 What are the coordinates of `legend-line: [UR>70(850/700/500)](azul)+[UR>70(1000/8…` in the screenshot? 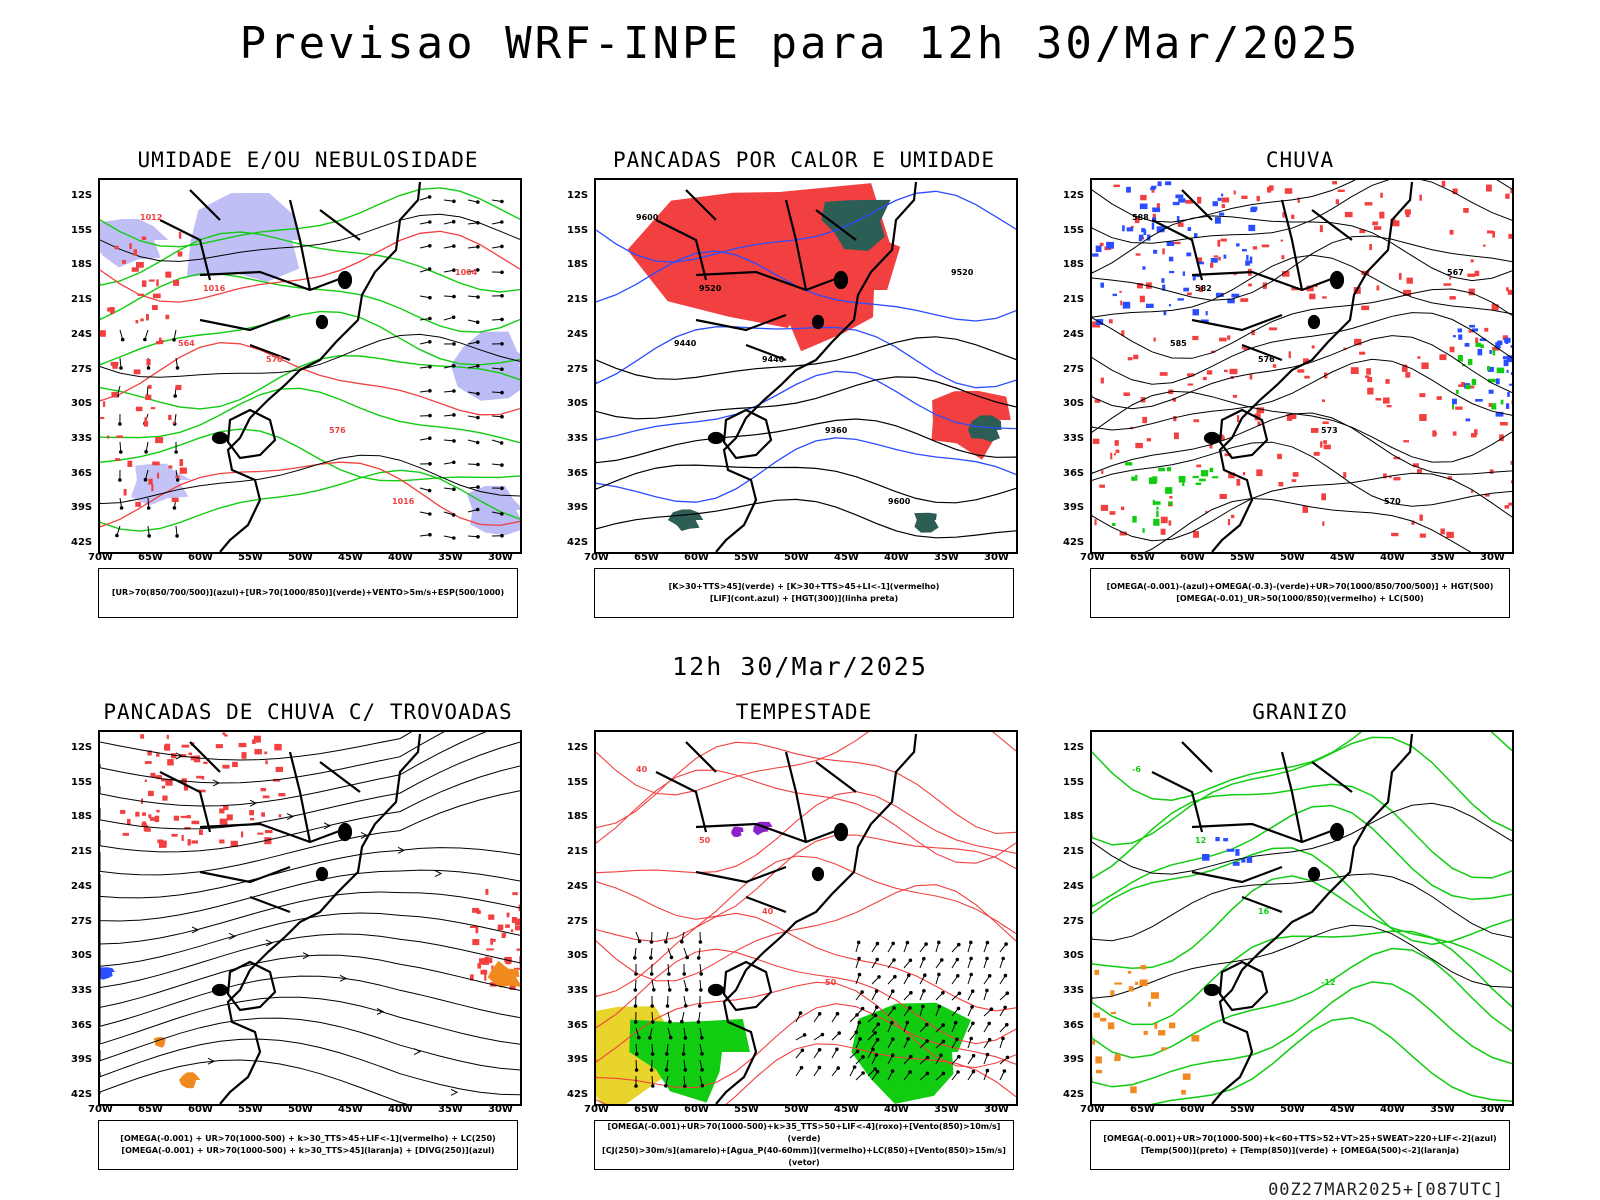 It's located at (308, 592).